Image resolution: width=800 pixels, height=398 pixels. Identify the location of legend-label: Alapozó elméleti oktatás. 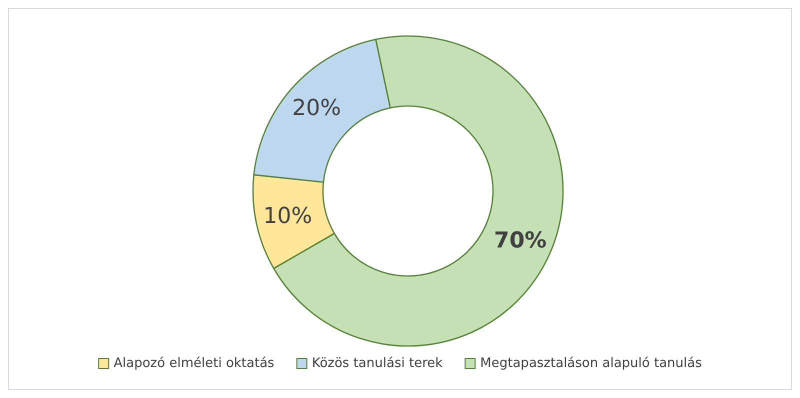
(194, 363).